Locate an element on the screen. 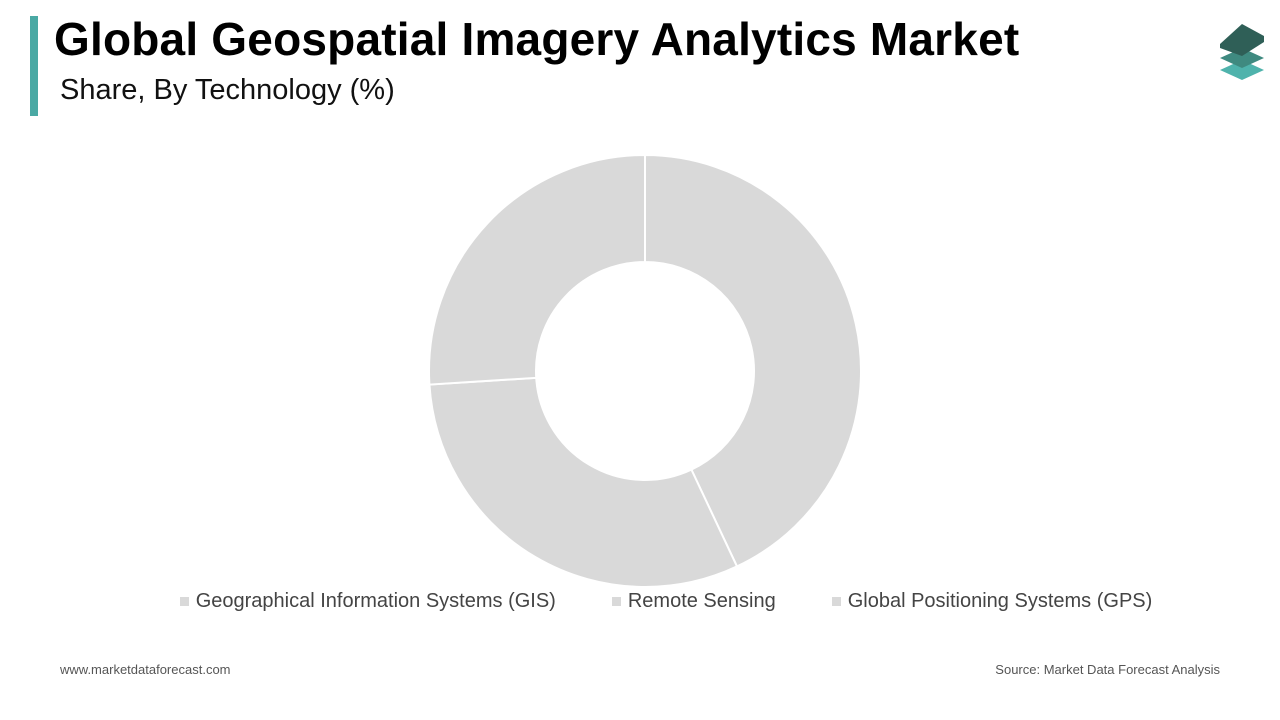 The height and width of the screenshot is (720, 1280). chart-subtitle: Share, By Technology (%) is located at coordinates (227, 90).